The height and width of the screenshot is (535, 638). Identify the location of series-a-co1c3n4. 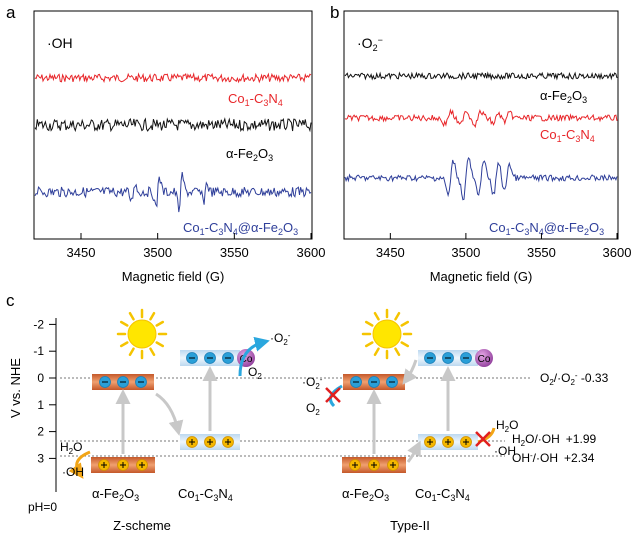
(173, 78).